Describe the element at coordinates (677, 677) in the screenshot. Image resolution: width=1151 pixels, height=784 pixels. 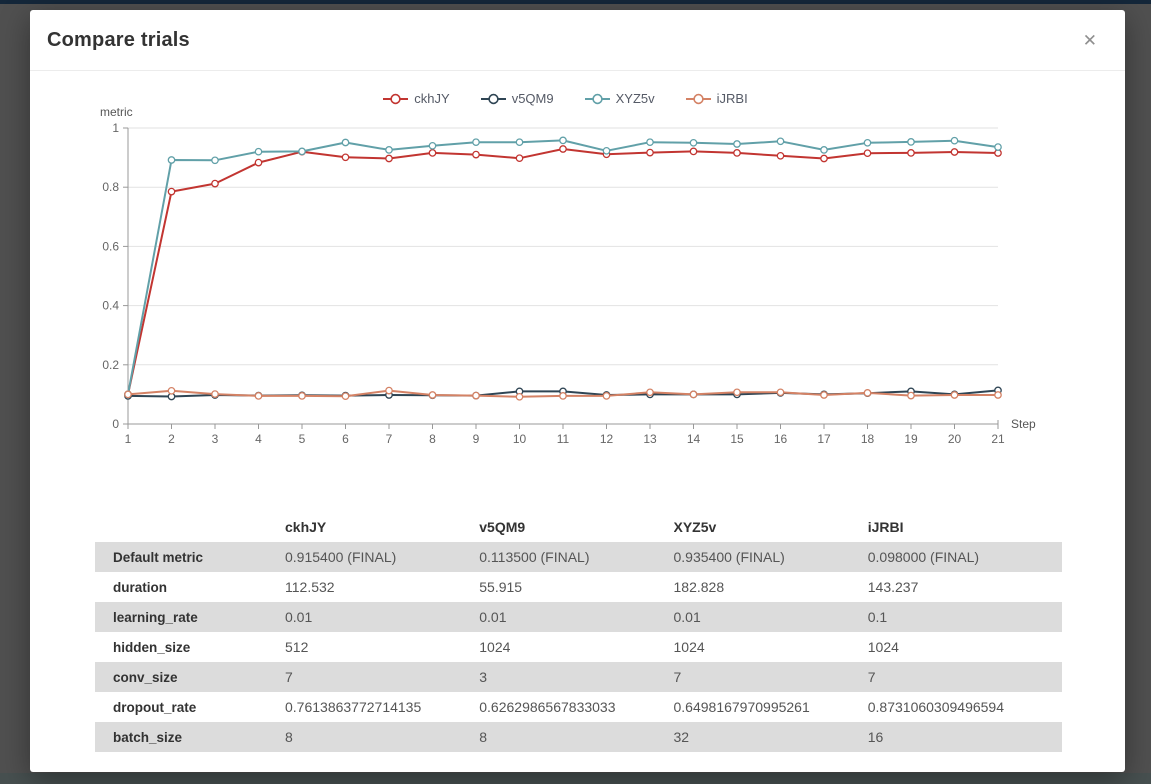
I see `cell-value: 7` at that location.